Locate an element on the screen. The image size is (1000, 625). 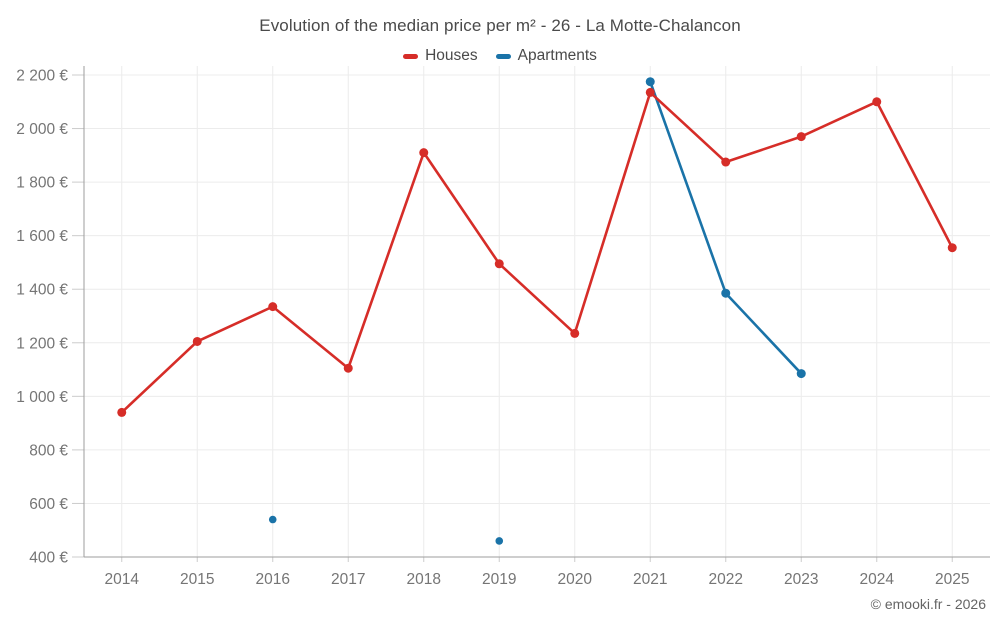
x-tick-label: 2020 is located at coordinates (575, 579).